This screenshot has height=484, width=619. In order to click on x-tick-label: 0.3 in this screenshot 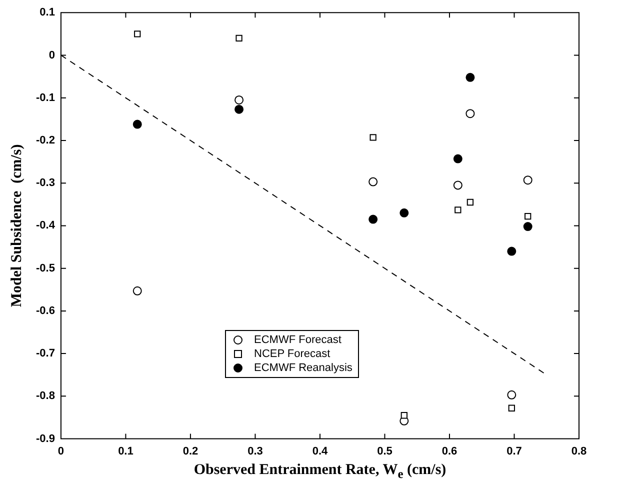, I will do `click(255, 451)`.